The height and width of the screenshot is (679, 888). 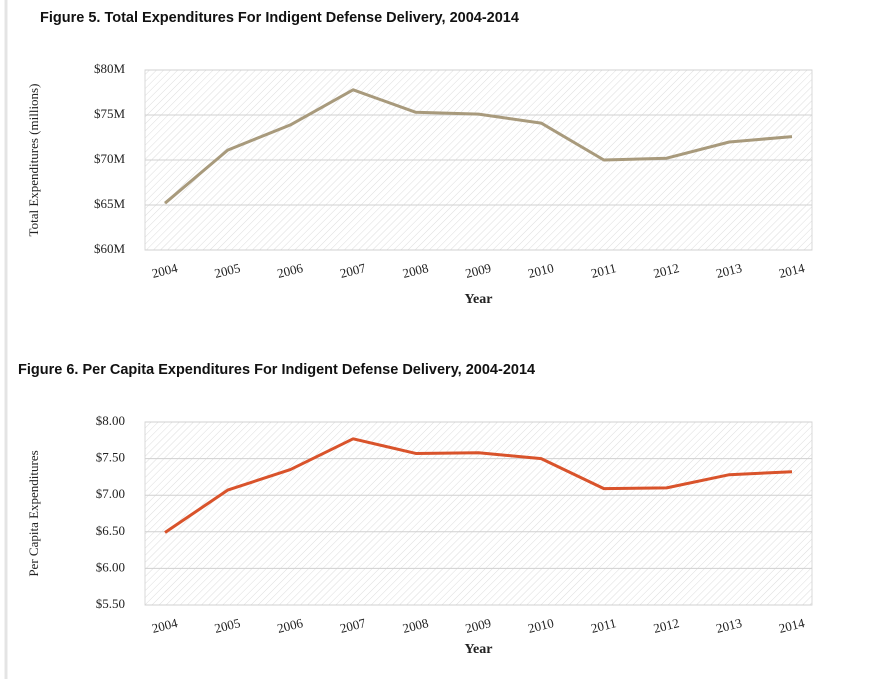 What do you see at coordinates (110, 113) in the screenshot?
I see `y-tick-label: $75M` at bounding box center [110, 113].